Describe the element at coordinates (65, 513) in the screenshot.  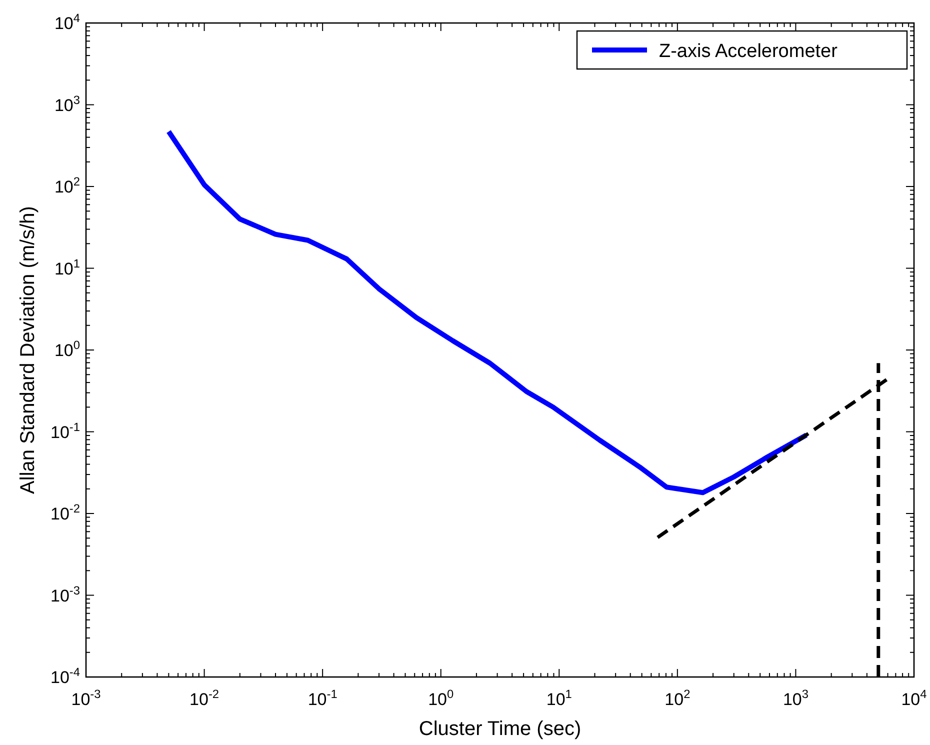
I see `y-tick-label: 10$^{-2}$` at that location.